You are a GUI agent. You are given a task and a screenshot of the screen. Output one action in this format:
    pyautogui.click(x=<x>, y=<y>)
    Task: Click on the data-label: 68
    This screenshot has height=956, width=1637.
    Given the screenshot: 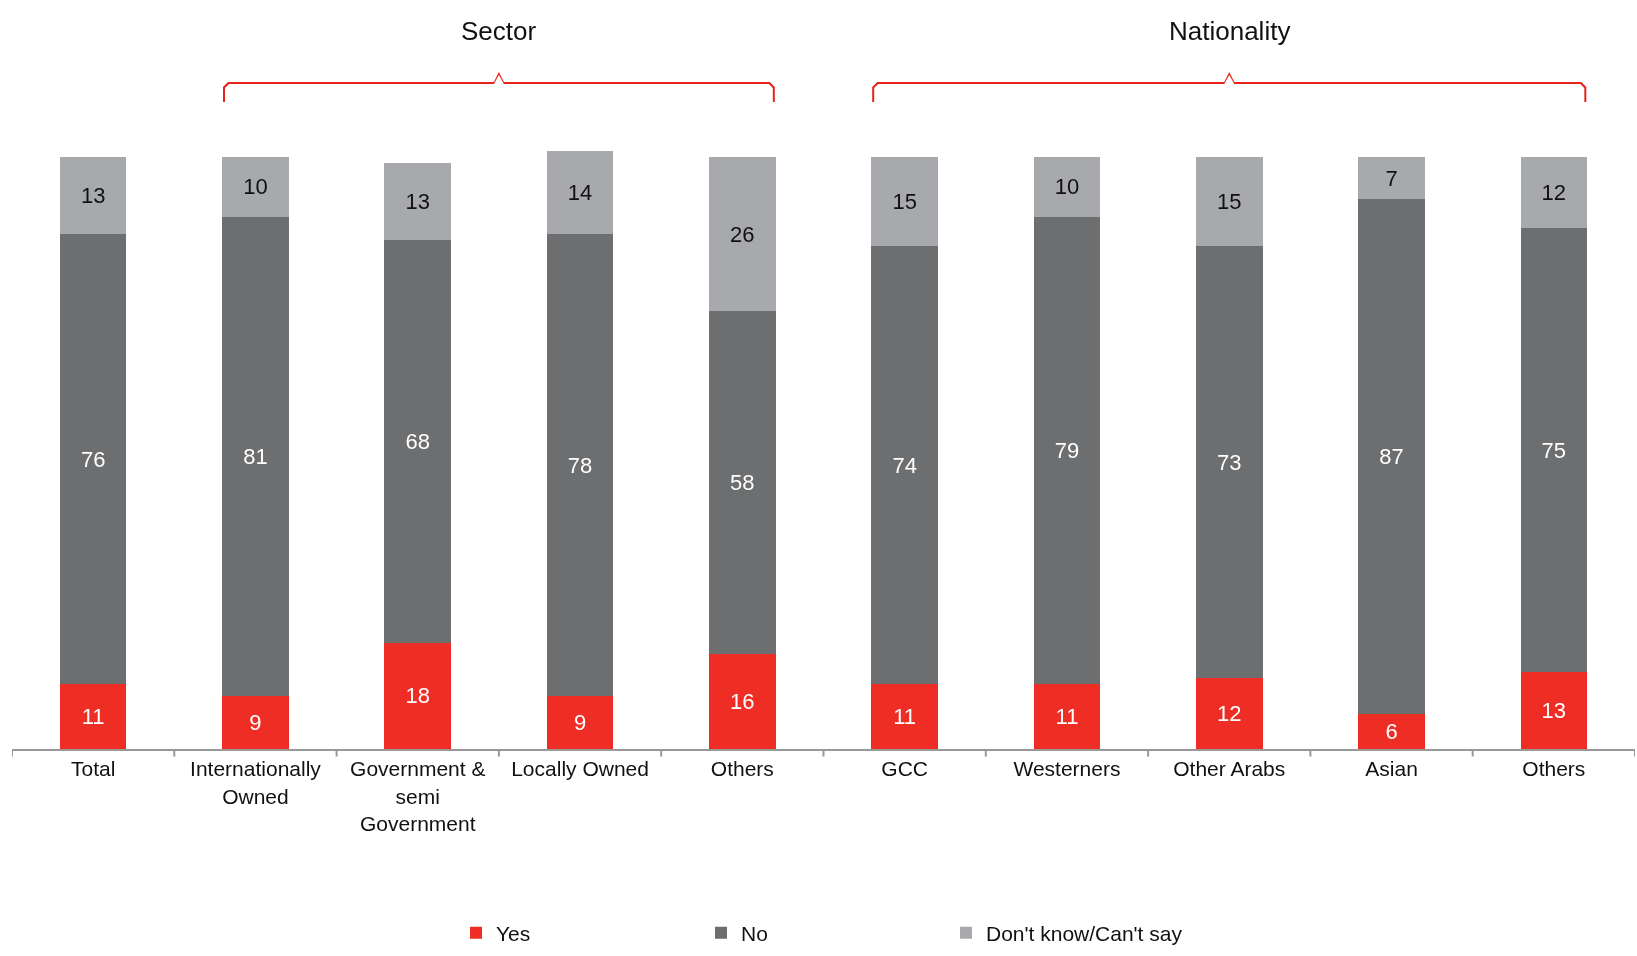 What is the action you would take?
    pyautogui.click(x=417, y=441)
    